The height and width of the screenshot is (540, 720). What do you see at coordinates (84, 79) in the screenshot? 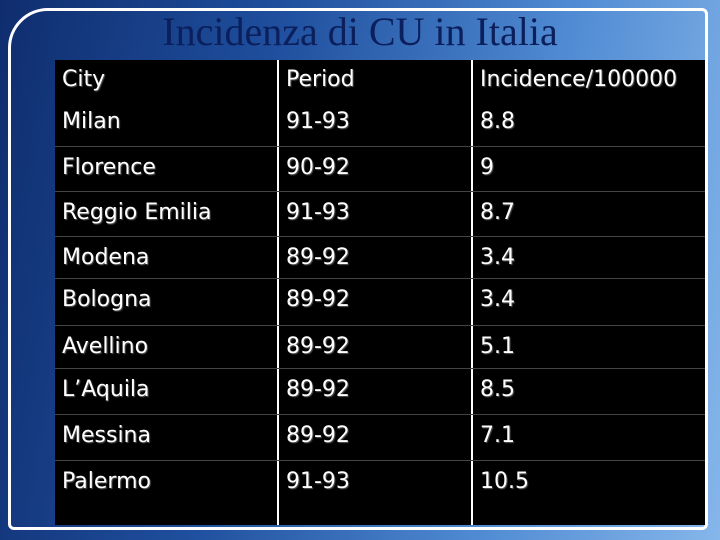
I see `header-cell: City` at bounding box center [84, 79].